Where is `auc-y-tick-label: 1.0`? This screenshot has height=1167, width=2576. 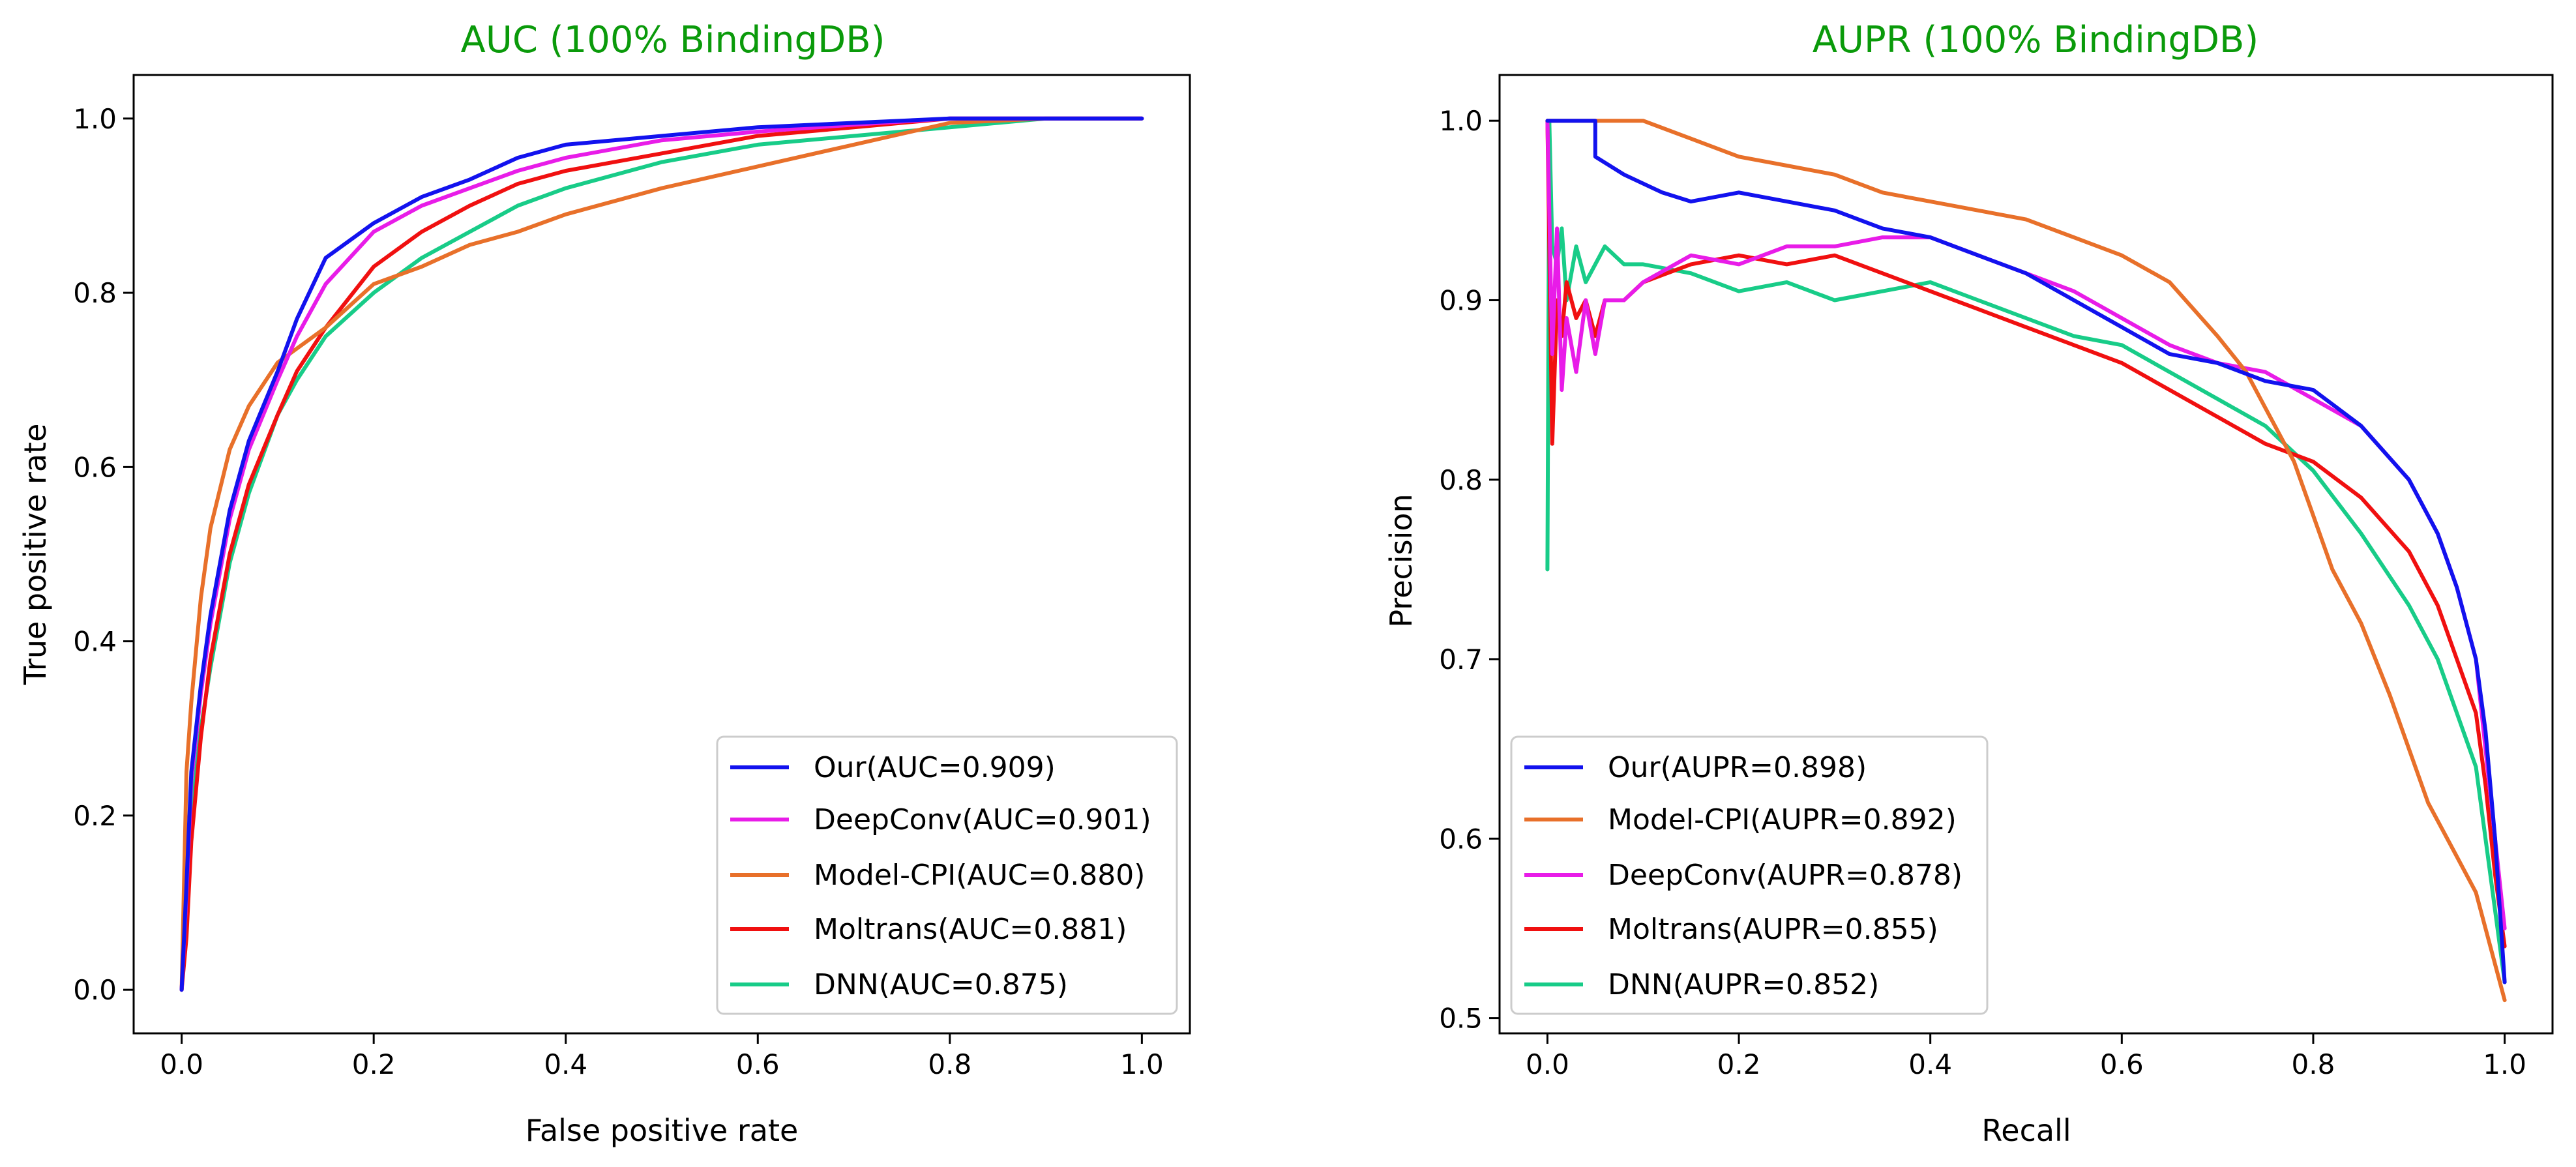
auc-y-tick-label: 1.0 is located at coordinates (95, 119).